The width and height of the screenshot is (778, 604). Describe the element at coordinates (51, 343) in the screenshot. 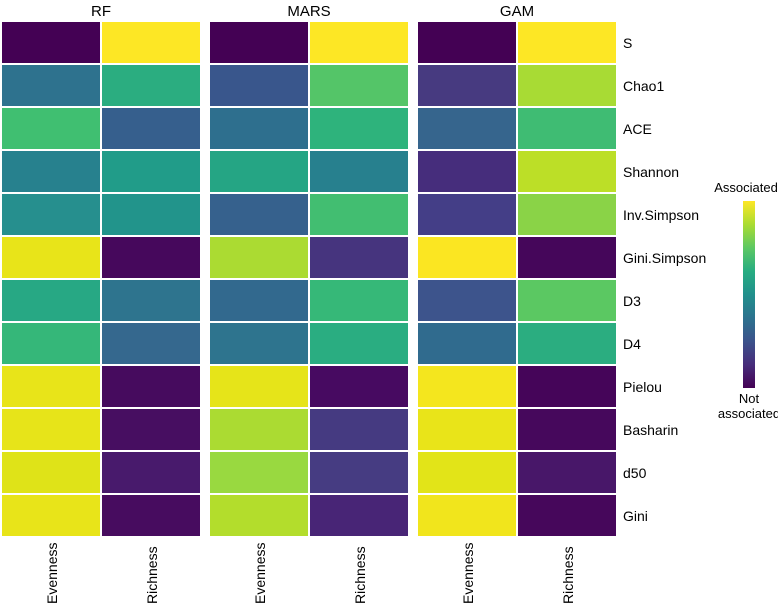

I see `heatmap-cell-rf-D4-Evenness` at that location.